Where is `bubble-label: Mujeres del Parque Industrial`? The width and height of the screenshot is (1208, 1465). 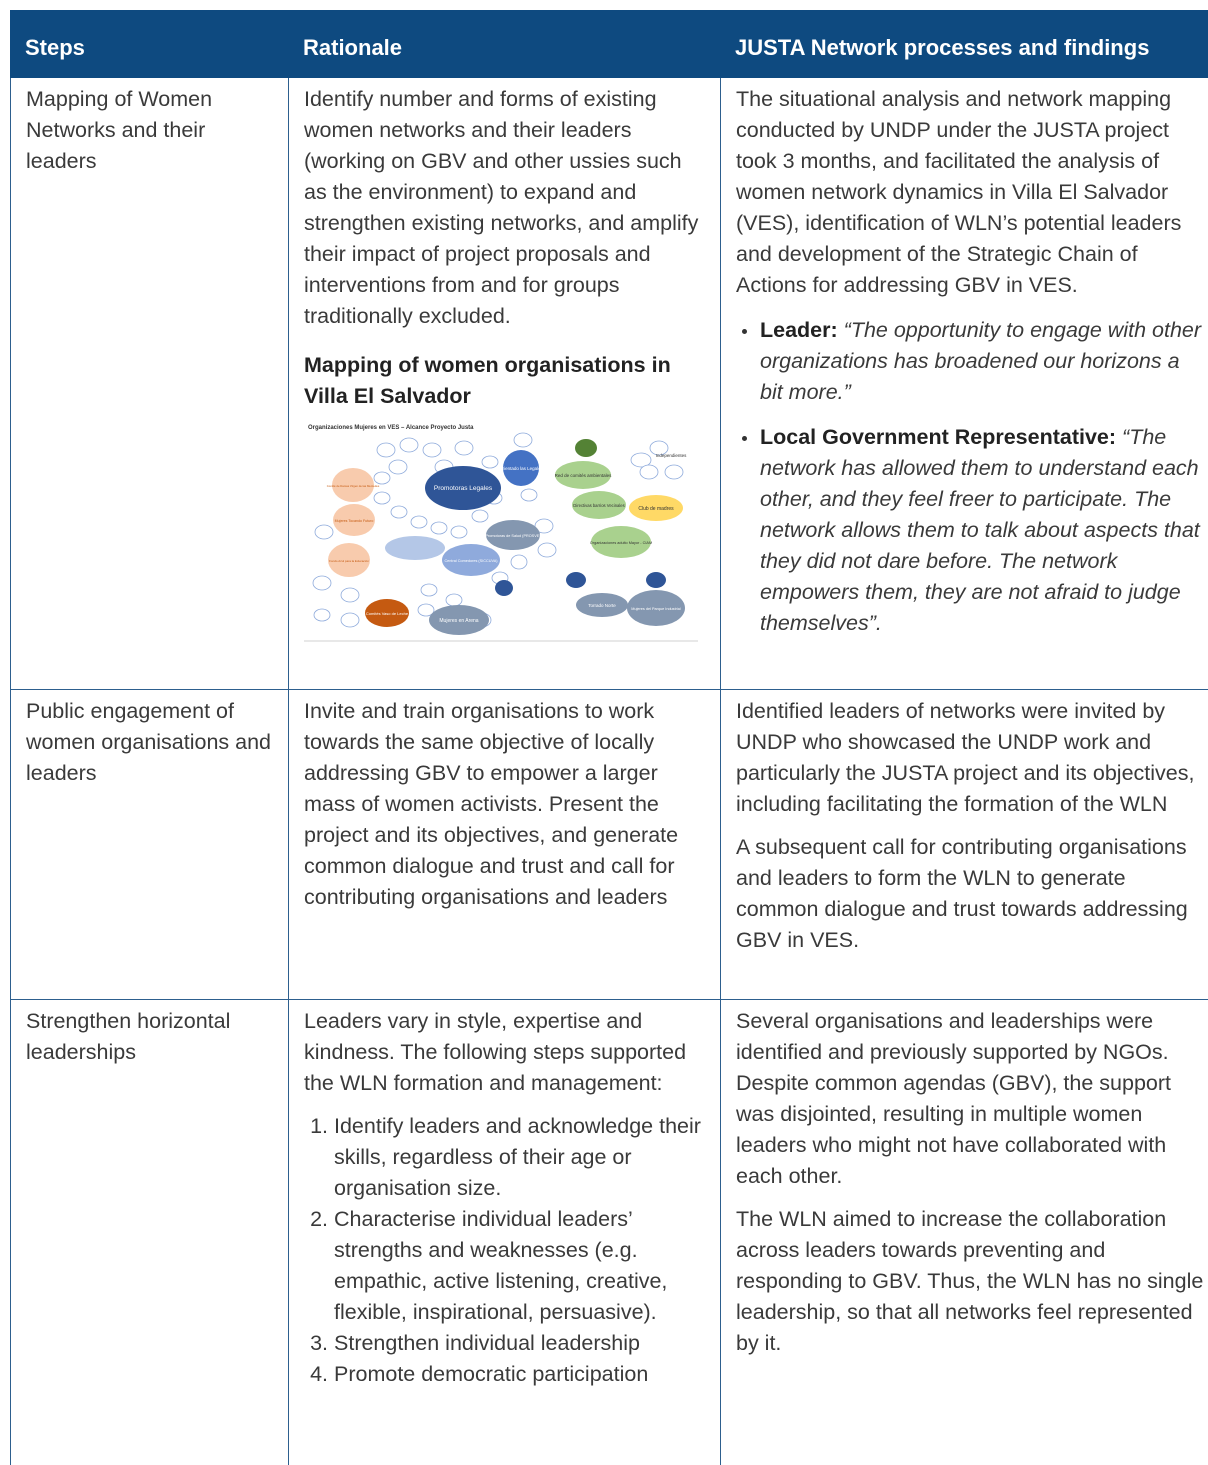
bubble-label: Mujeres del Parque Industrial is located at coordinates (656, 609).